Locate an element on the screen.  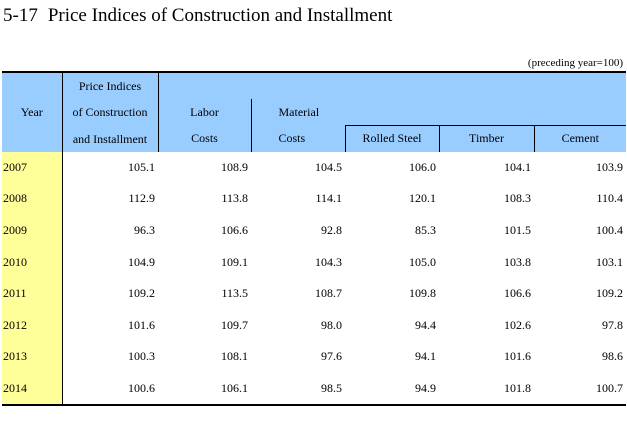
cell-timber: 104.1 is located at coordinates (517, 166).